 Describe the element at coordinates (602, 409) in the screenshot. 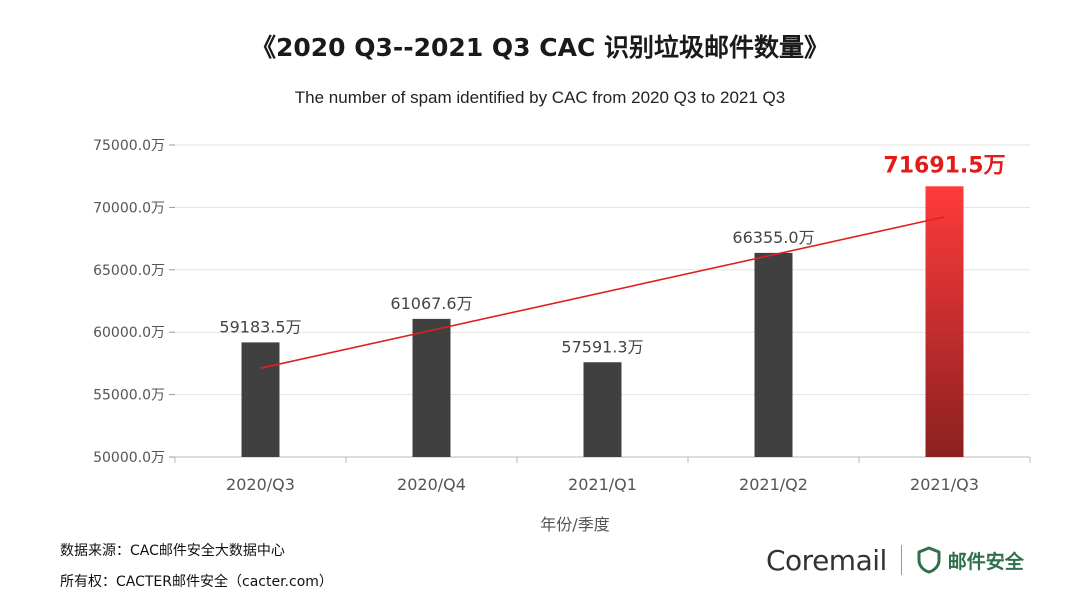

I see `bar-2021-q1` at that location.